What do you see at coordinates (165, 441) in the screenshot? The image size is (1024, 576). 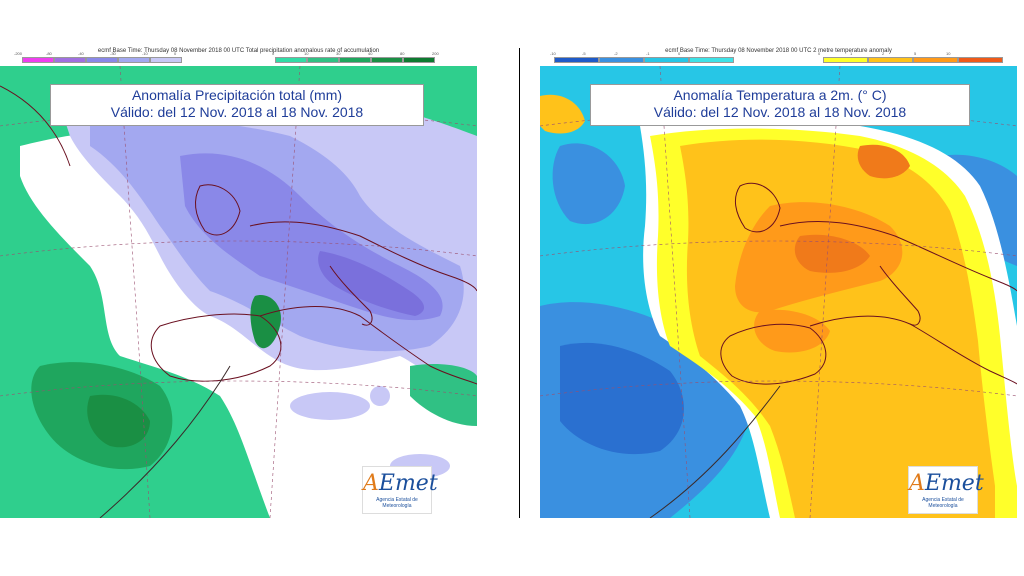 I see `africa-coast-line` at bounding box center [165, 441].